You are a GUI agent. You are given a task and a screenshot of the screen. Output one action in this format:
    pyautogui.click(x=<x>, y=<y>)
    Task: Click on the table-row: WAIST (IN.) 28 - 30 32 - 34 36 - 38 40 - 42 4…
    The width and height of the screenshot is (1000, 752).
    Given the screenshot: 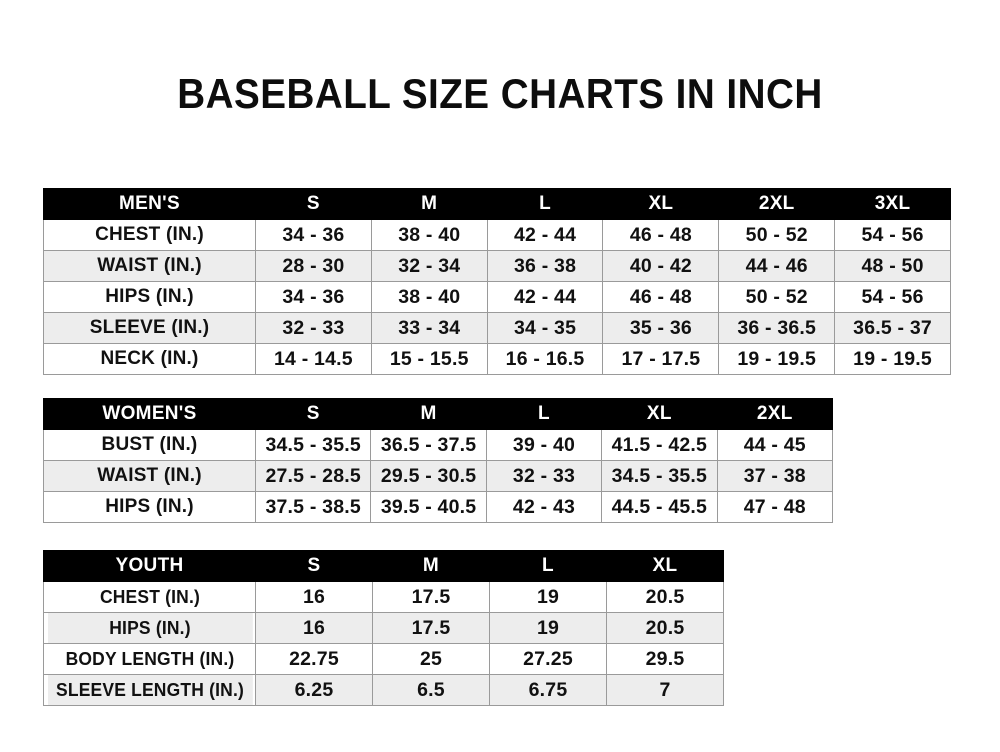 What is the action you would take?
    pyautogui.click(x=497, y=266)
    